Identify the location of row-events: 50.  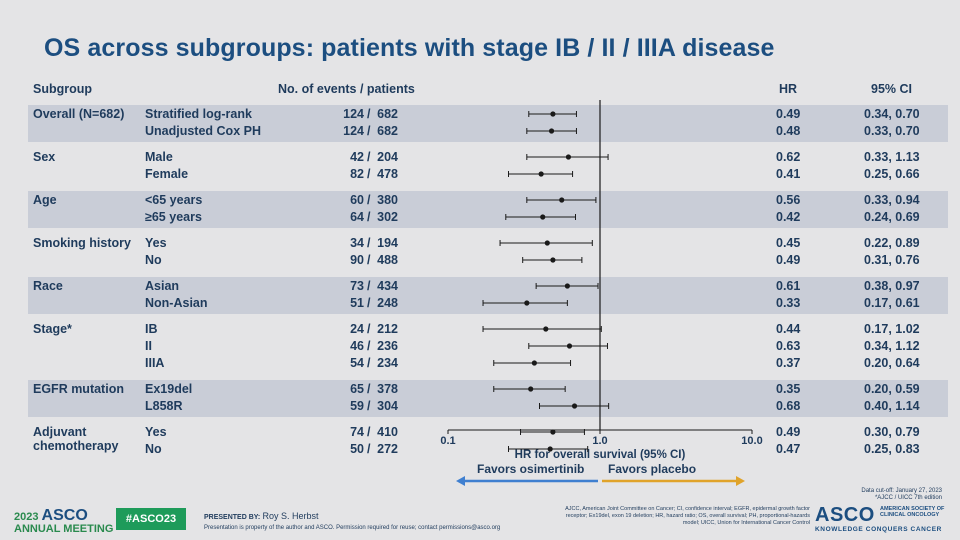
(357, 449).